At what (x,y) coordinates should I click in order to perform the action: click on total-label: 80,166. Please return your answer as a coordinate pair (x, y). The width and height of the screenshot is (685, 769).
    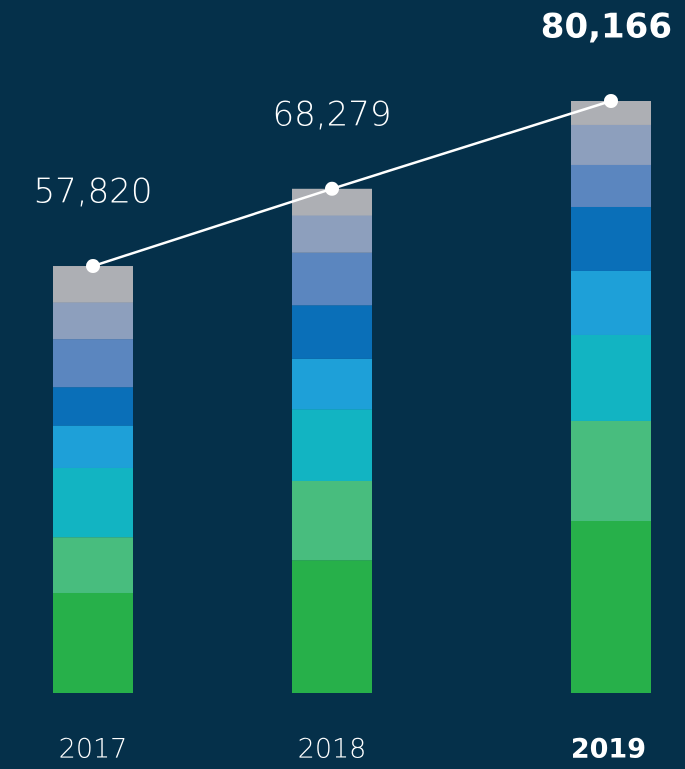
    Looking at the image, I should click on (606, 27).